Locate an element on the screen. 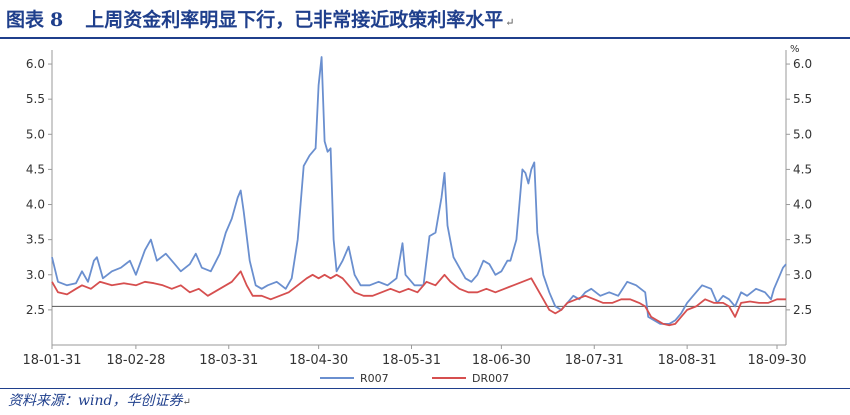  legend-label-r007: R007 is located at coordinates (374, 378).